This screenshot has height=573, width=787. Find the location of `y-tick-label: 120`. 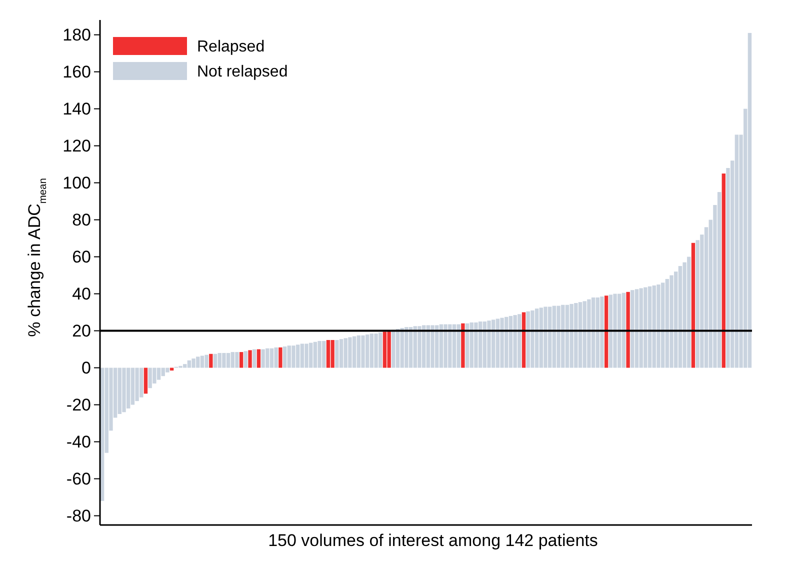

y-tick-label: 120 is located at coordinates (76, 146).